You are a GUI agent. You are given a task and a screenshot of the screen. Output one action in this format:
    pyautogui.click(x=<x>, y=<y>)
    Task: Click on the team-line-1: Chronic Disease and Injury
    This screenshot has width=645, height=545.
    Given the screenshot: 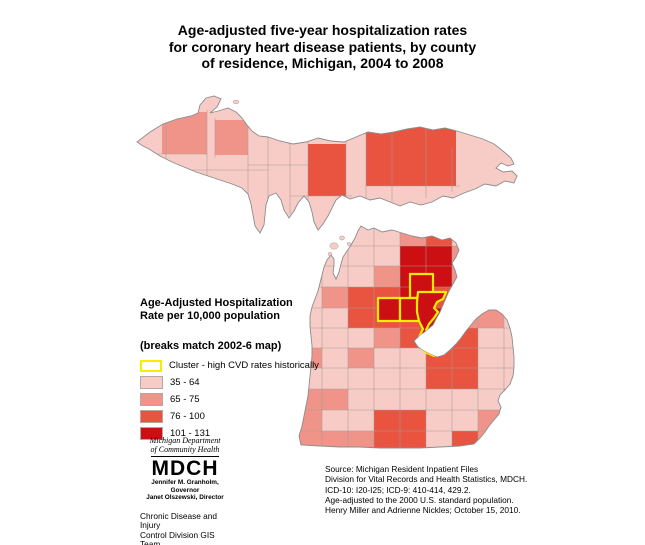 What is the action you would take?
    pyautogui.click(x=179, y=520)
    